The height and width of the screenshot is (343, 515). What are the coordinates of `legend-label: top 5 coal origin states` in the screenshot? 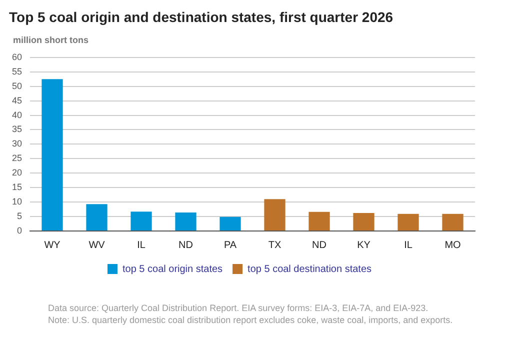 It's located at (172, 269).